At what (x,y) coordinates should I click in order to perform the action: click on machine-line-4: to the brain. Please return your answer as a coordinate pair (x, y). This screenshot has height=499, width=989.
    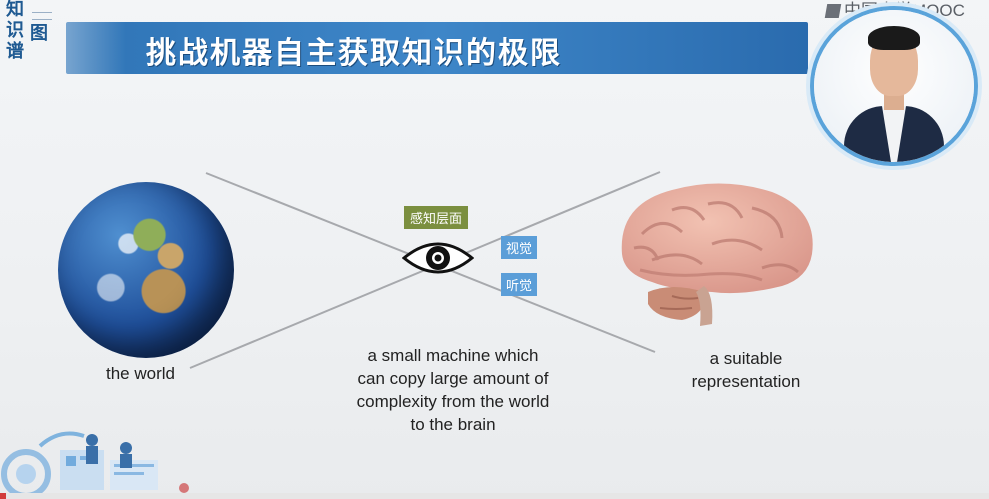
    Looking at the image, I should click on (453, 424).